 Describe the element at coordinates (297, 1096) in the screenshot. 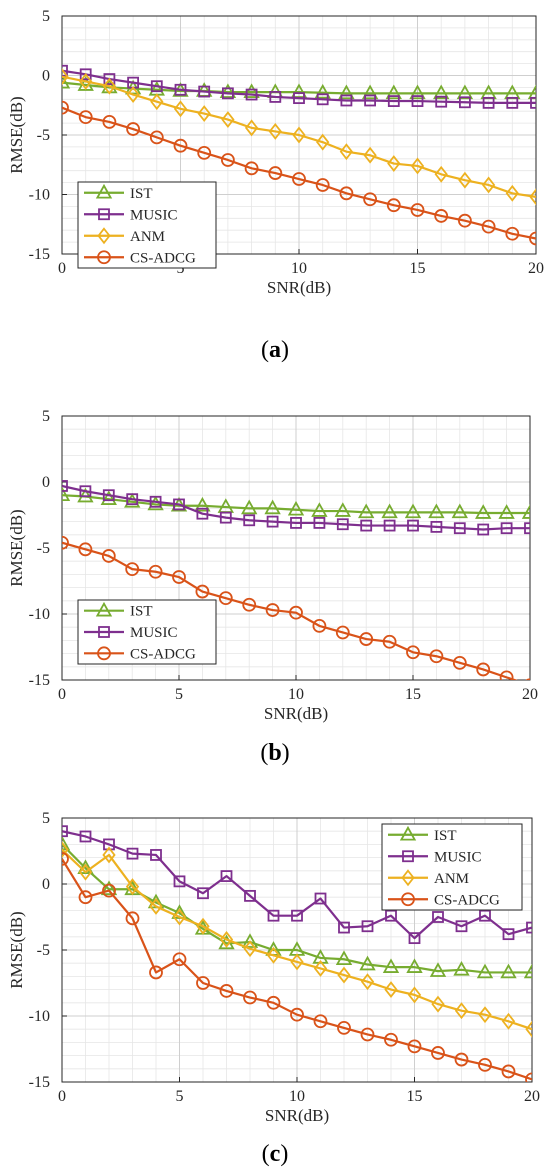

I see `x-tick-label: 10` at that location.